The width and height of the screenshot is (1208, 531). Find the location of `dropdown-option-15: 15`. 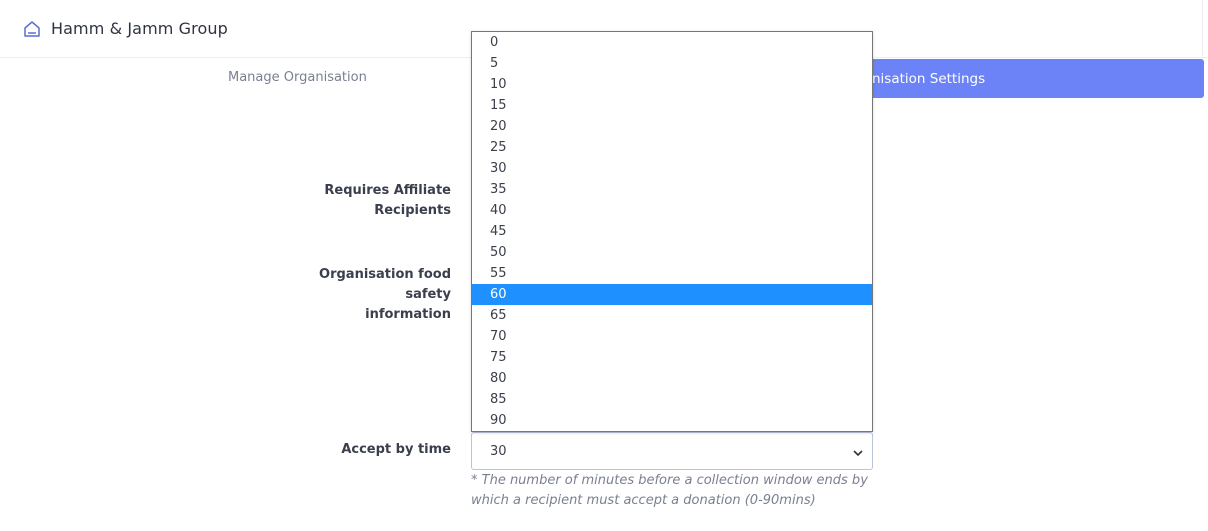

dropdown-option-15: 15 is located at coordinates (498, 105).